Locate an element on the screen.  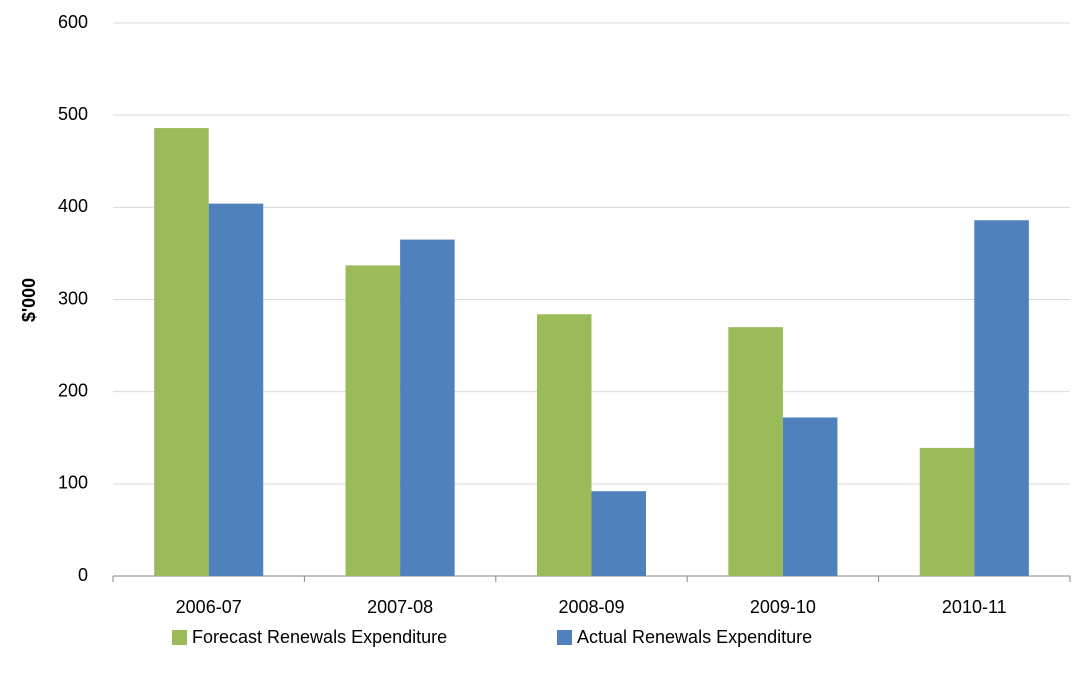
y-tick-label: 300 is located at coordinates (73, 298).